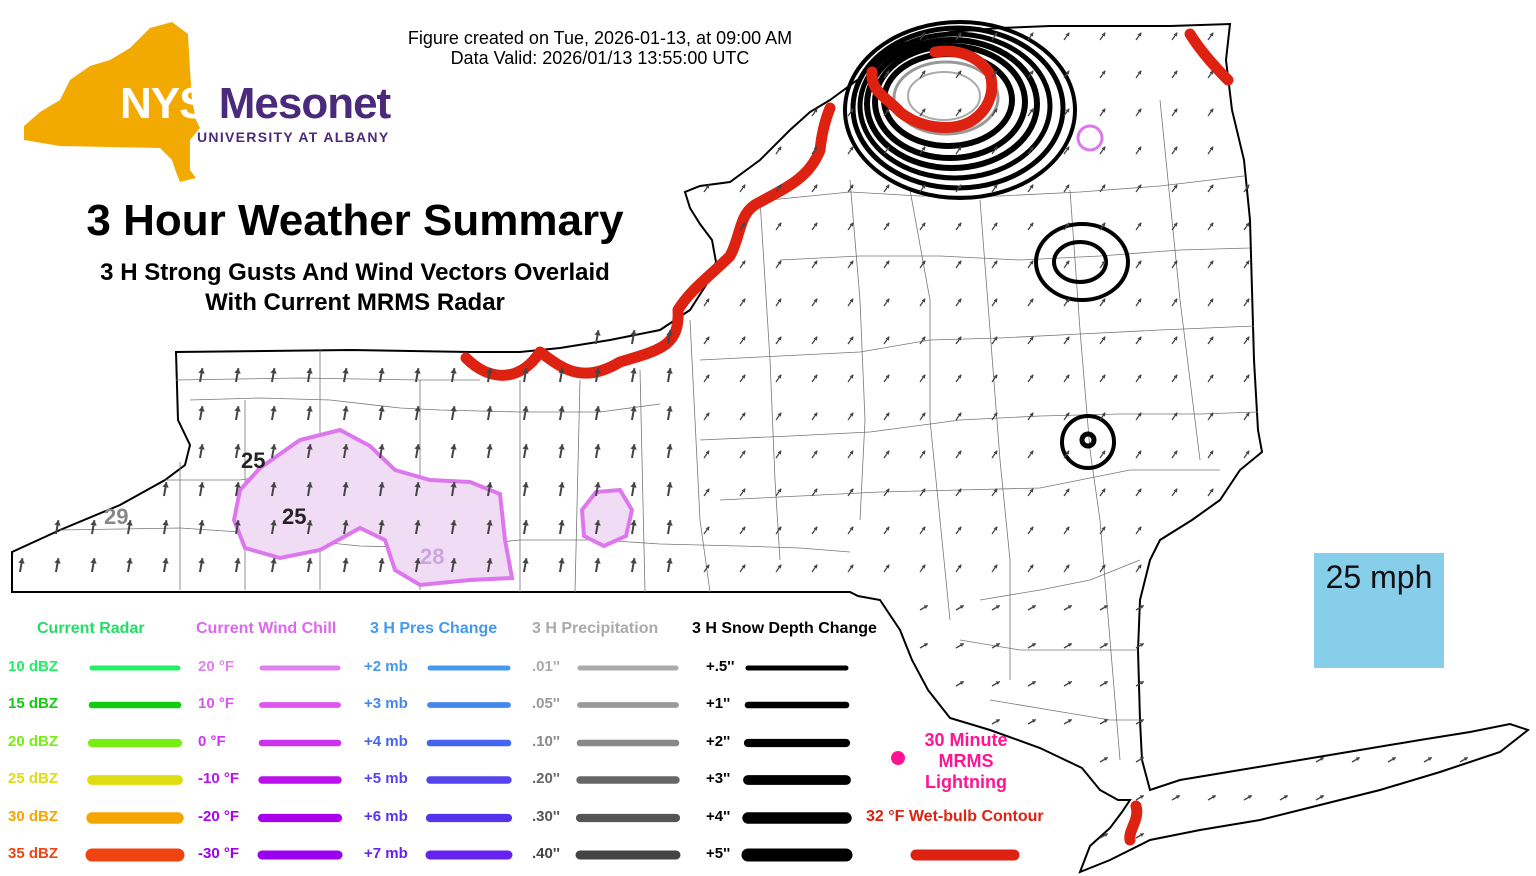  What do you see at coordinates (255, 104) in the screenshot?
I see `nys-mesonet-logo: NYS Mesonet` at bounding box center [255, 104].